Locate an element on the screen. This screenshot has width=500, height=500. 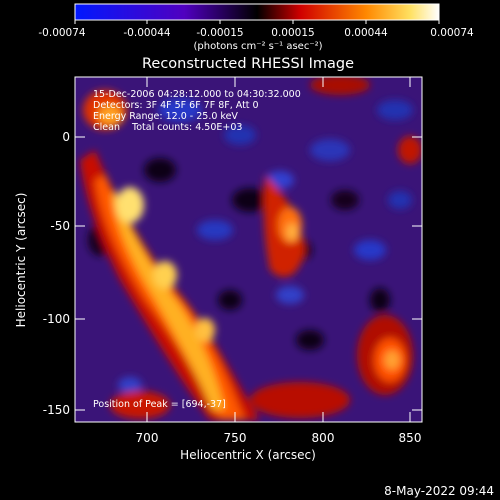
y-tick-label: -100 is located at coordinates (56, 319).